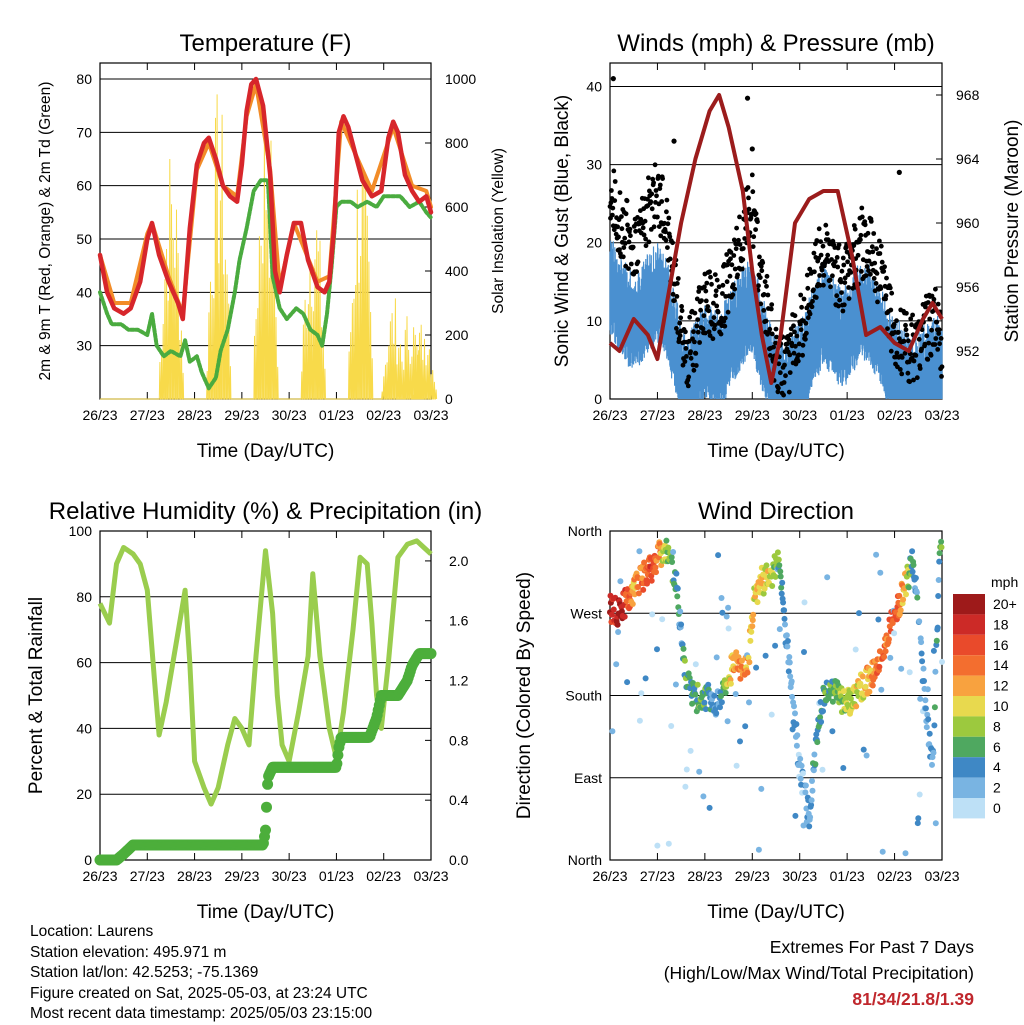  I want to click on legend-label: 2, so click(997, 788).